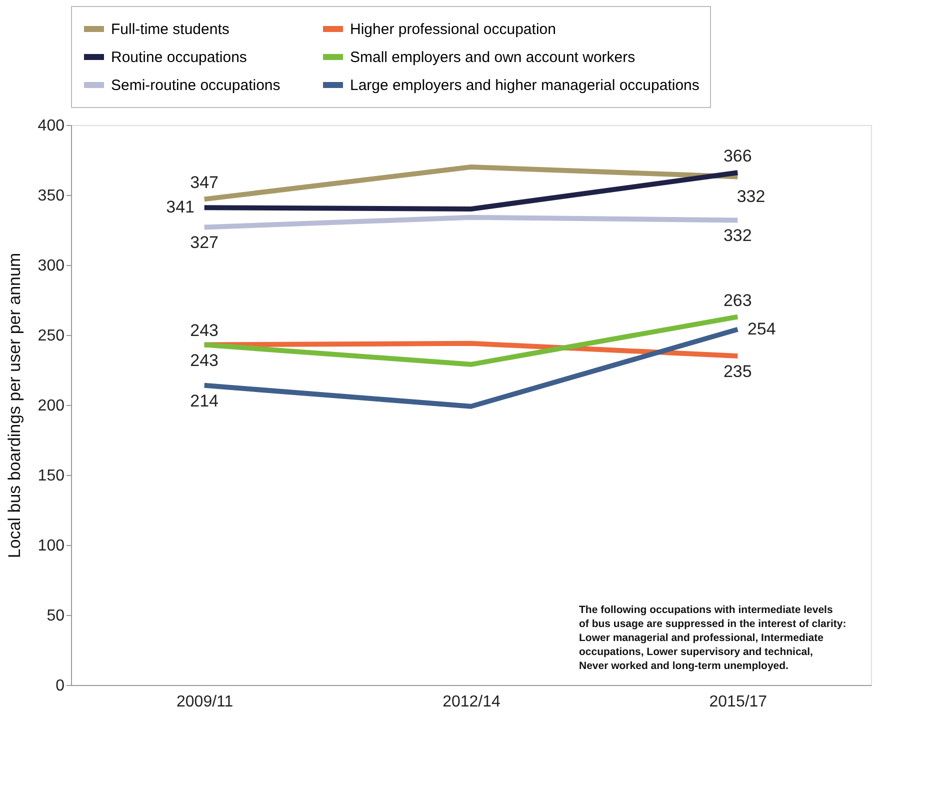 Image resolution: width=936 pixels, height=802 pixels. I want to click on legend-label: Large employers and higher managerial occupations, so click(525, 85).